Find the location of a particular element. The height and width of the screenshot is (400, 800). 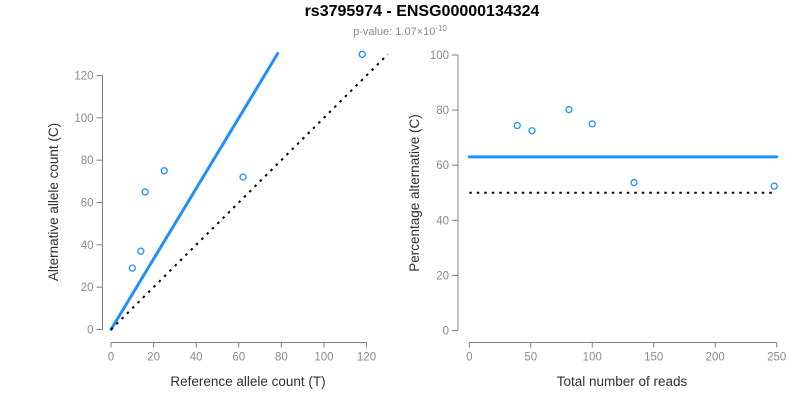

figure-subtitle: p-value: 1.07×10-10 is located at coordinates (400, 31).